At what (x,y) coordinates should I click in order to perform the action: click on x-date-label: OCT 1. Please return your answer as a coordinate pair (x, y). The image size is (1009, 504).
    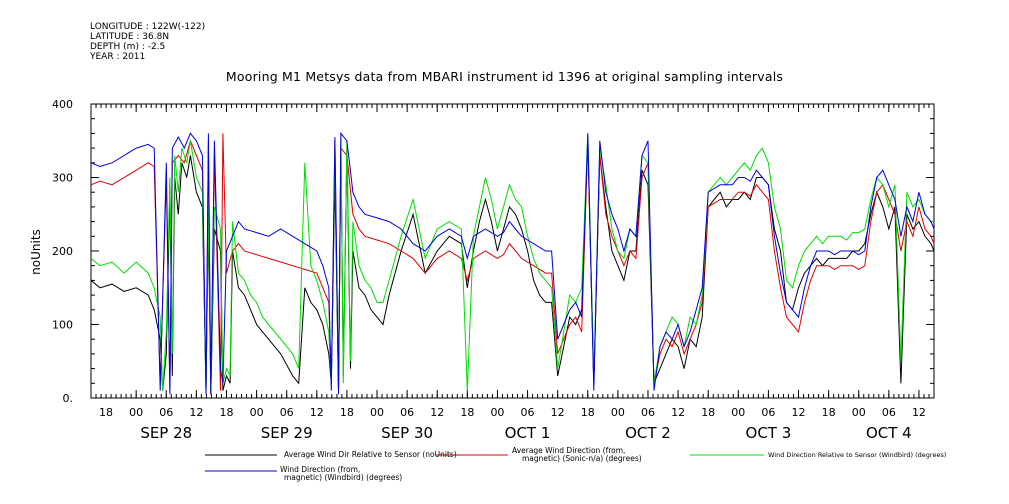
    Looking at the image, I should click on (528, 433).